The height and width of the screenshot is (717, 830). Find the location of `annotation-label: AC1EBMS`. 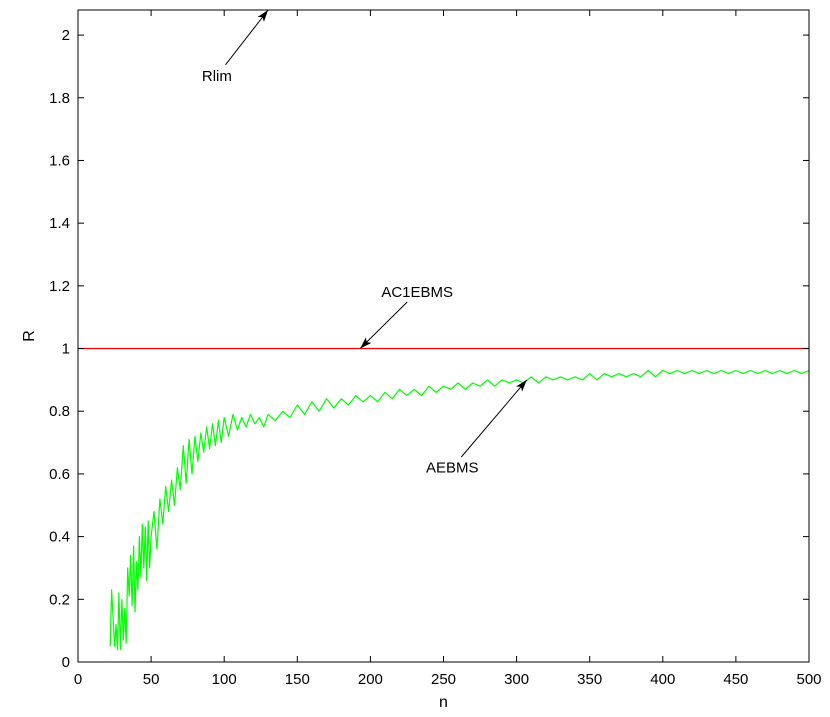

annotation-label: AC1EBMS is located at coordinates (417, 292).